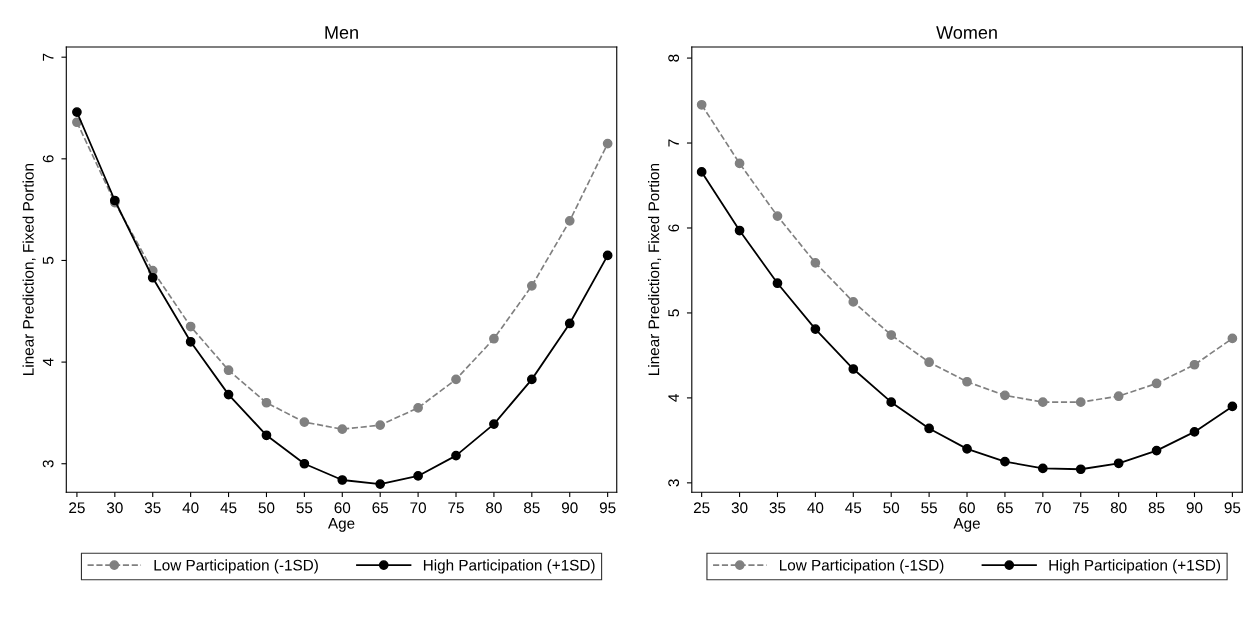 The image size is (1251, 627). What do you see at coordinates (341, 32) in the screenshot?
I see `chart-title: Men` at bounding box center [341, 32].